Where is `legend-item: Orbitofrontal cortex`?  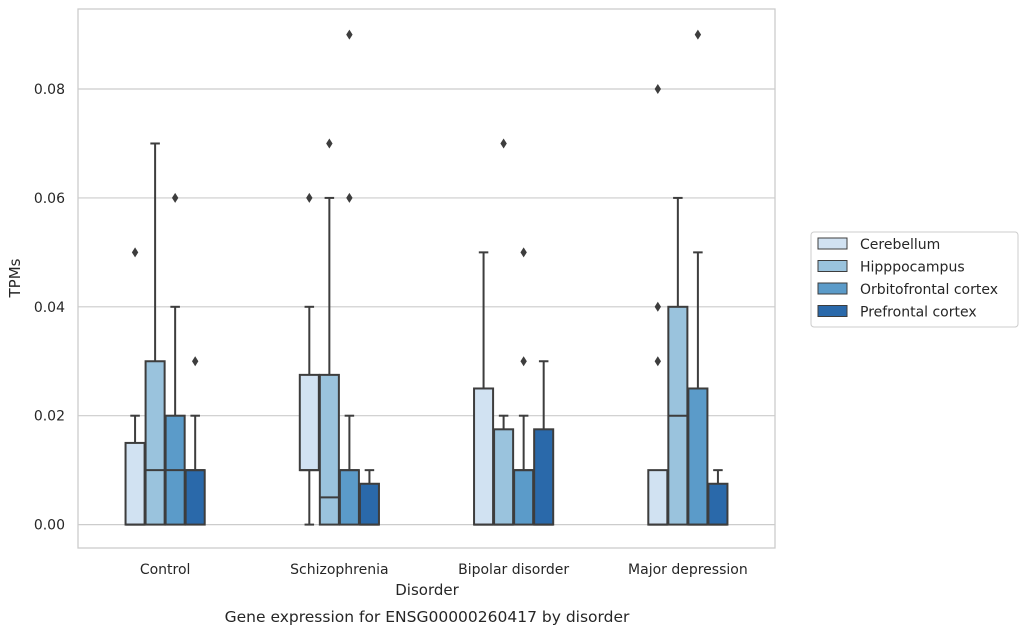
legend-item: Orbitofrontal cortex is located at coordinates (907, 290).